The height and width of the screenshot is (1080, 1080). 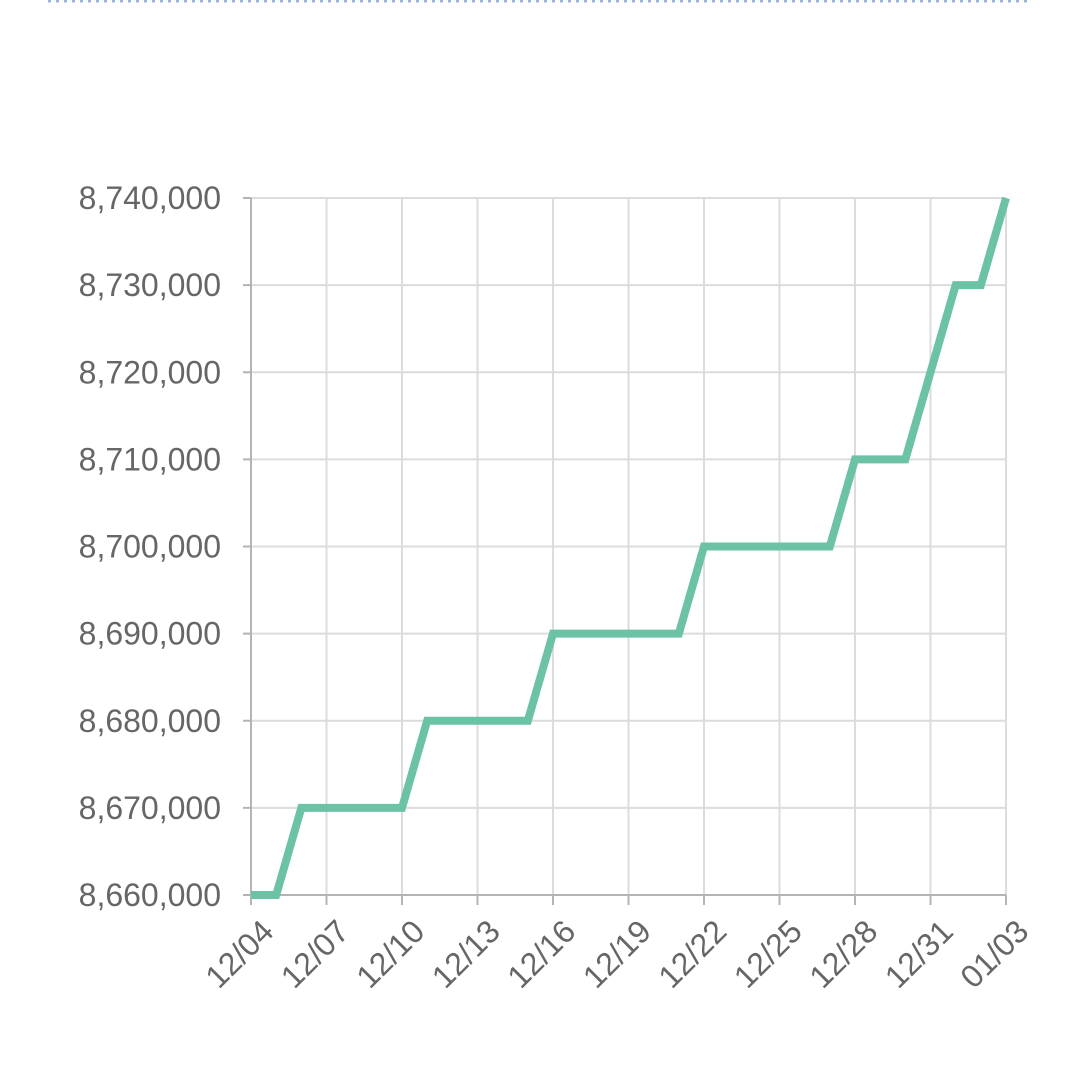 I want to click on y-tick-label: 8,690,000, so click(x=150, y=634).